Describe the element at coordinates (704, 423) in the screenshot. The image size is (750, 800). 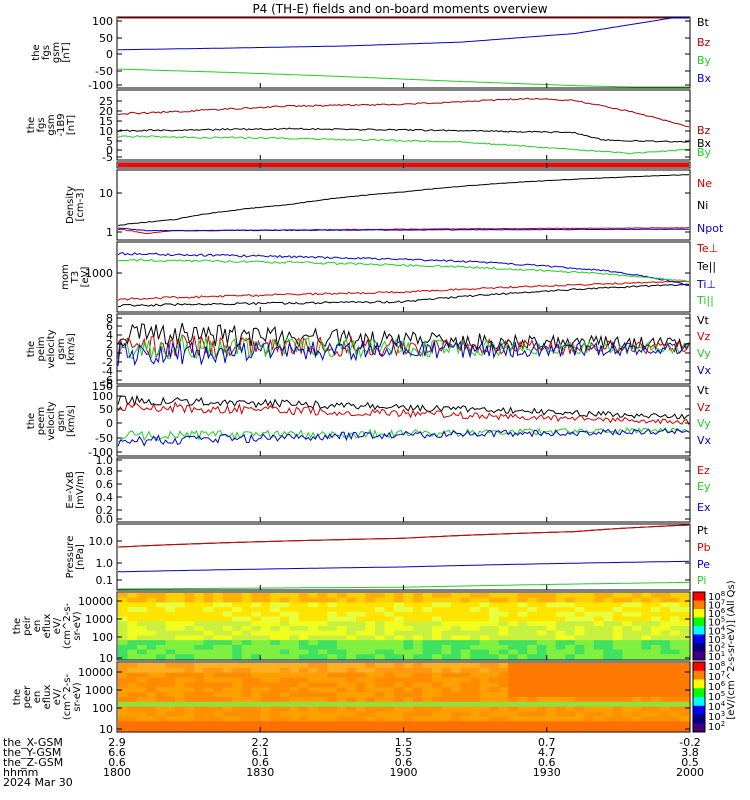
I see `legend-vy: Vy` at that location.